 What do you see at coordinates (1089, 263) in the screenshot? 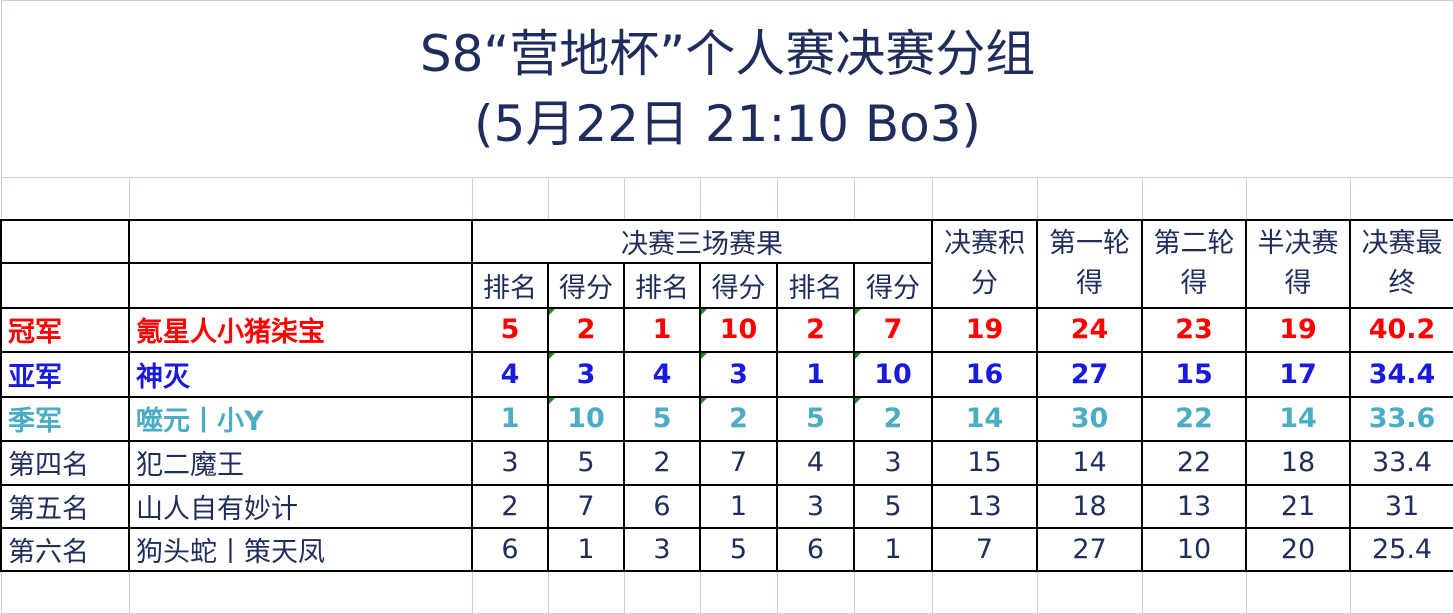
I see `header-round1: 第一轮得` at bounding box center [1089, 263].